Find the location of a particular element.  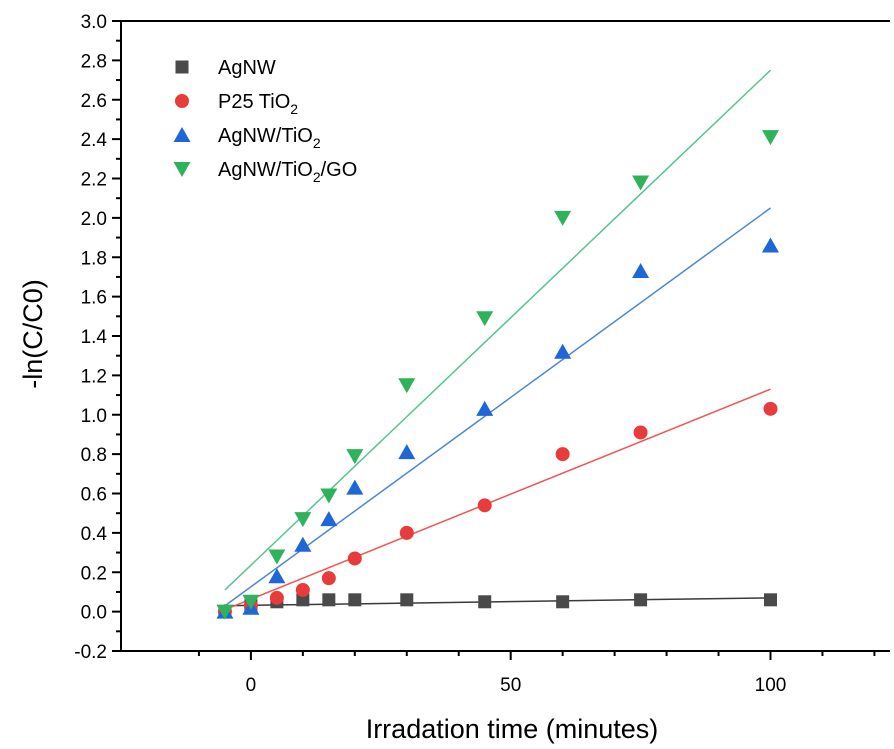

y-tick-label: 0.6 is located at coordinates (94, 495).